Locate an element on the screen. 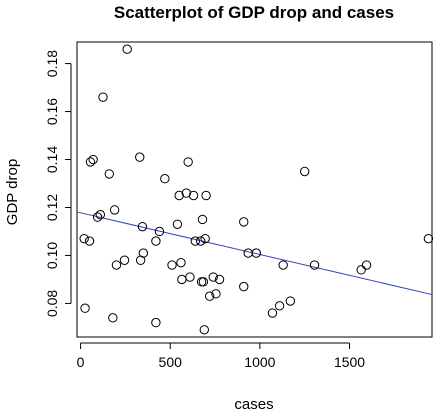  y-tick-label: 0.10 is located at coordinates (52, 255).